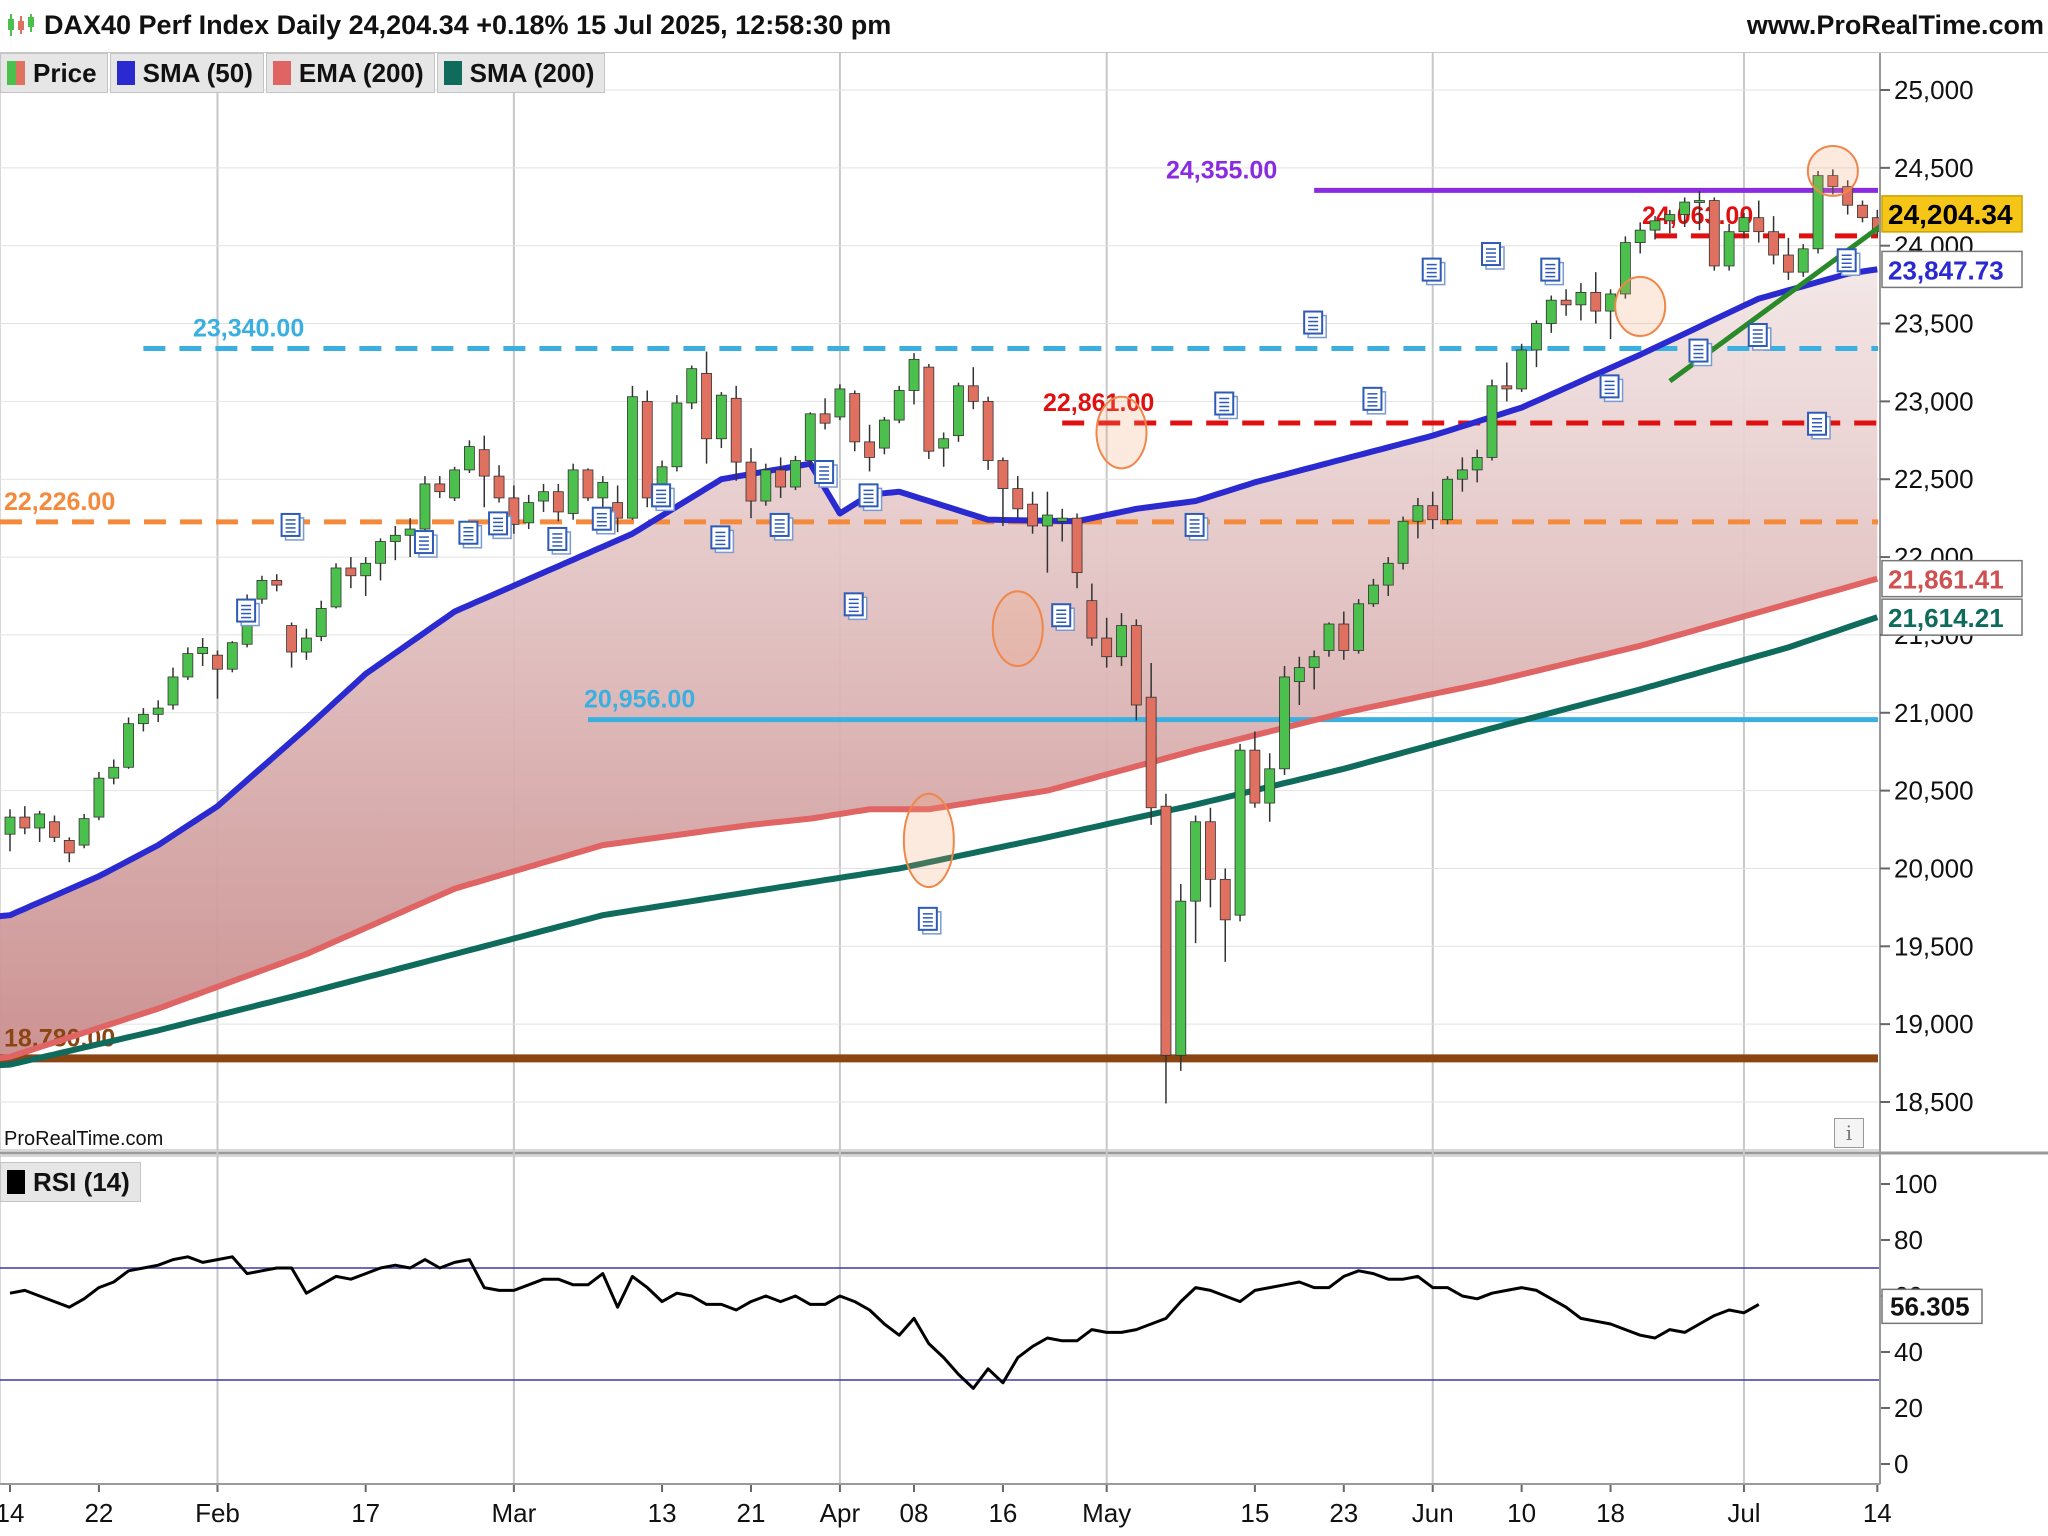 Image resolution: width=2048 pixels, height=1536 pixels. Describe the element at coordinates (70, 1182) in the screenshot. I see `legend-rsi: RSI (14)` at that location.